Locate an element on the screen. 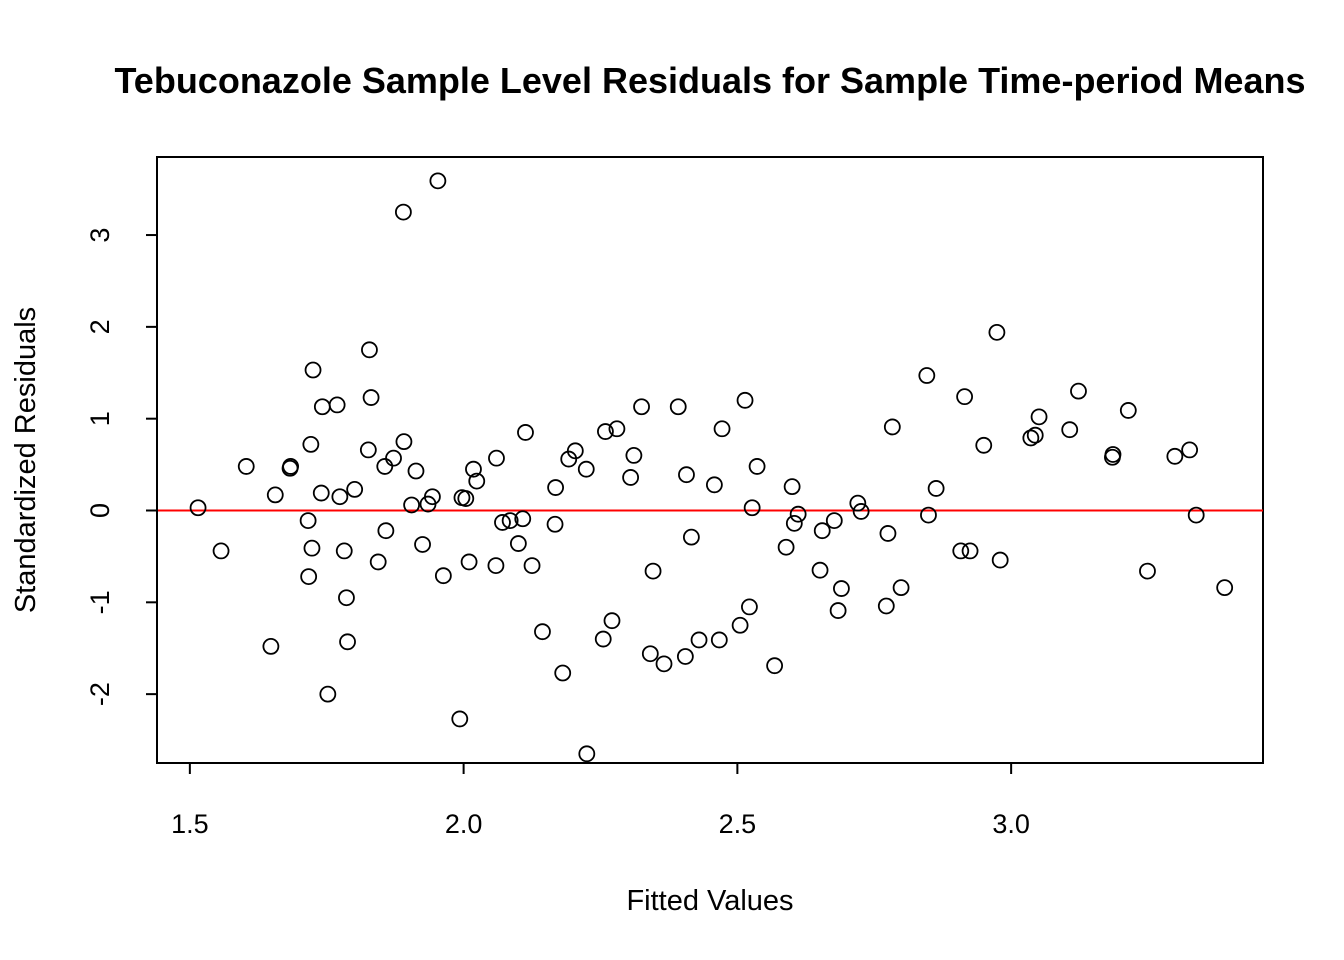  y-tick-label: 1 is located at coordinates (100, 418).